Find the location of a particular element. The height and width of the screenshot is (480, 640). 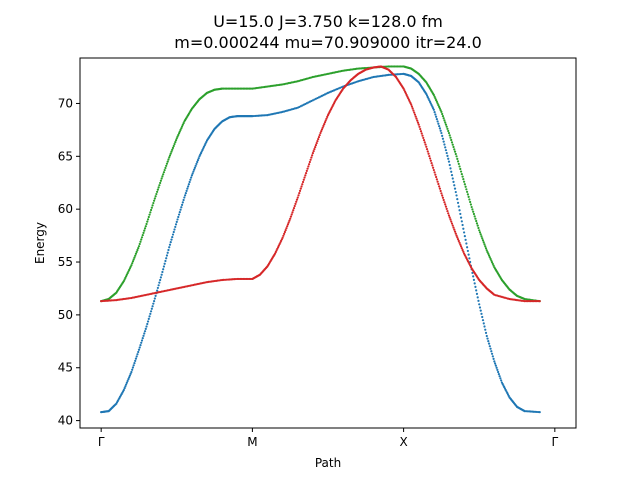

y-tick-label: 60 is located at coordinates (65, 209).